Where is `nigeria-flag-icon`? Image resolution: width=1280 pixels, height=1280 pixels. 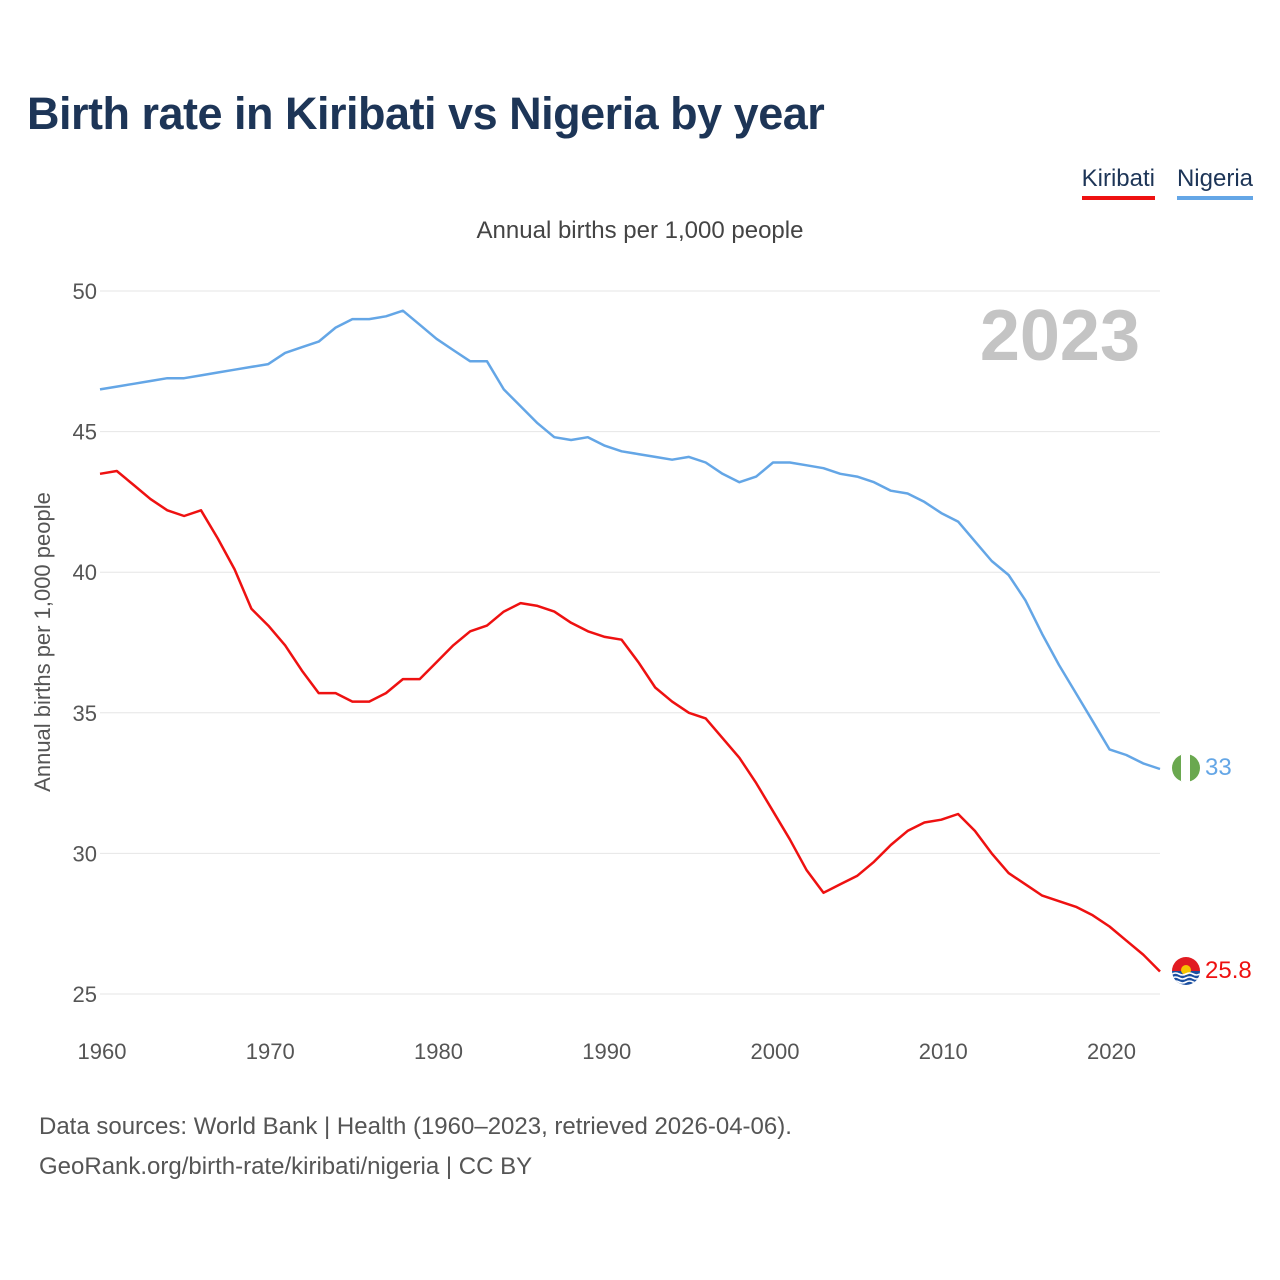 nigeria-flag-icon is located at coordinates (1186, 768).